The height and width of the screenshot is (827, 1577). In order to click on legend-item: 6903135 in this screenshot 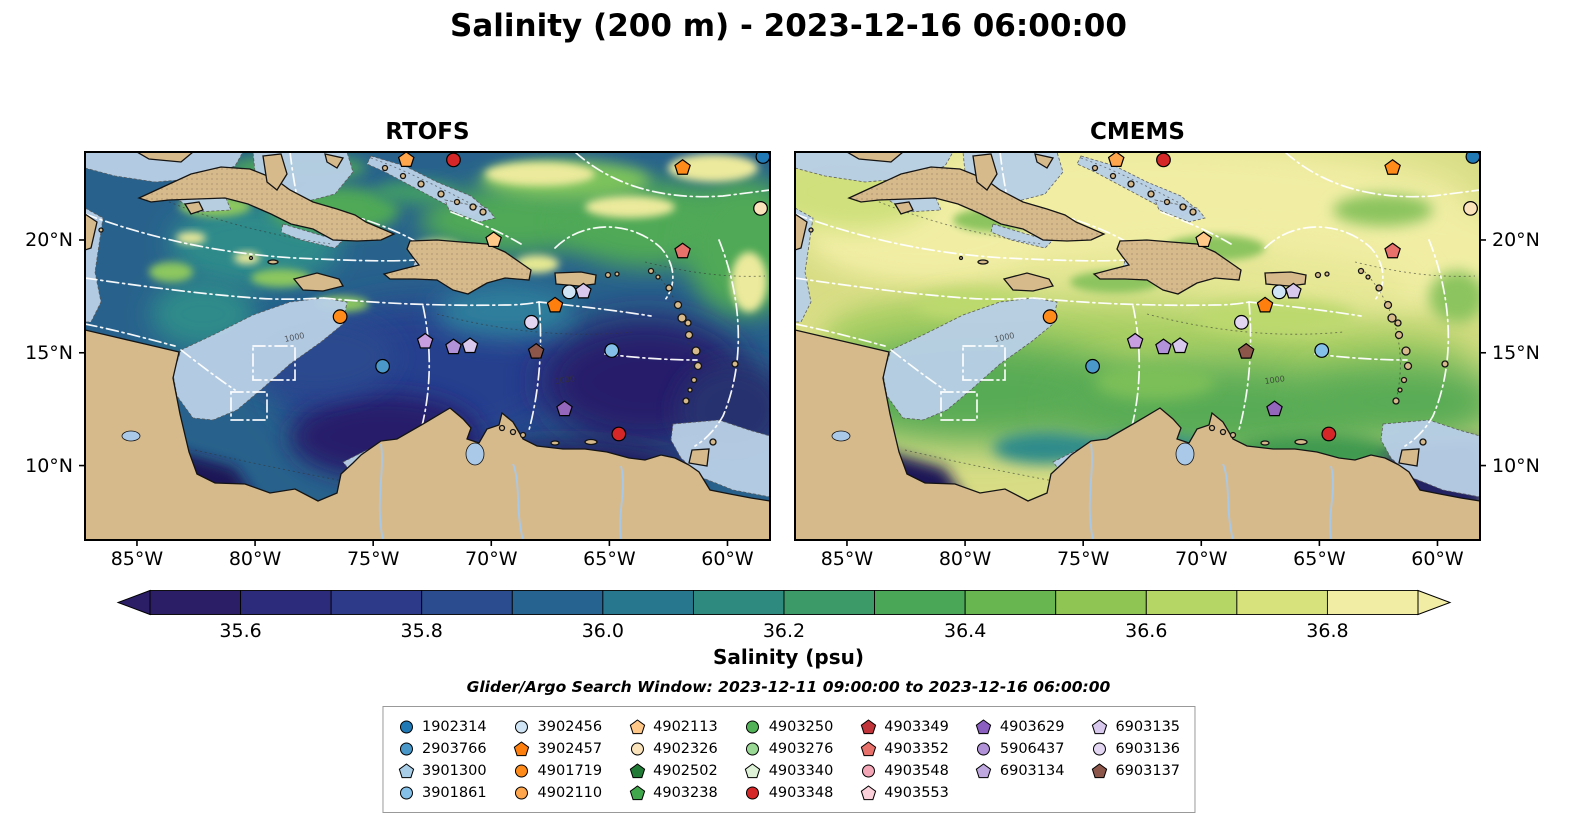, I will do `click(1135, 726)`.